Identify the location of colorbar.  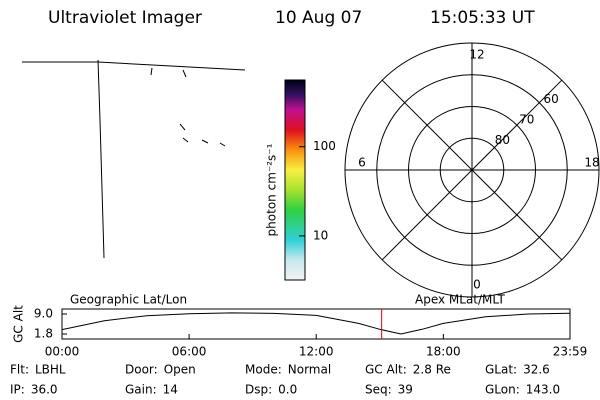
(295, 180).